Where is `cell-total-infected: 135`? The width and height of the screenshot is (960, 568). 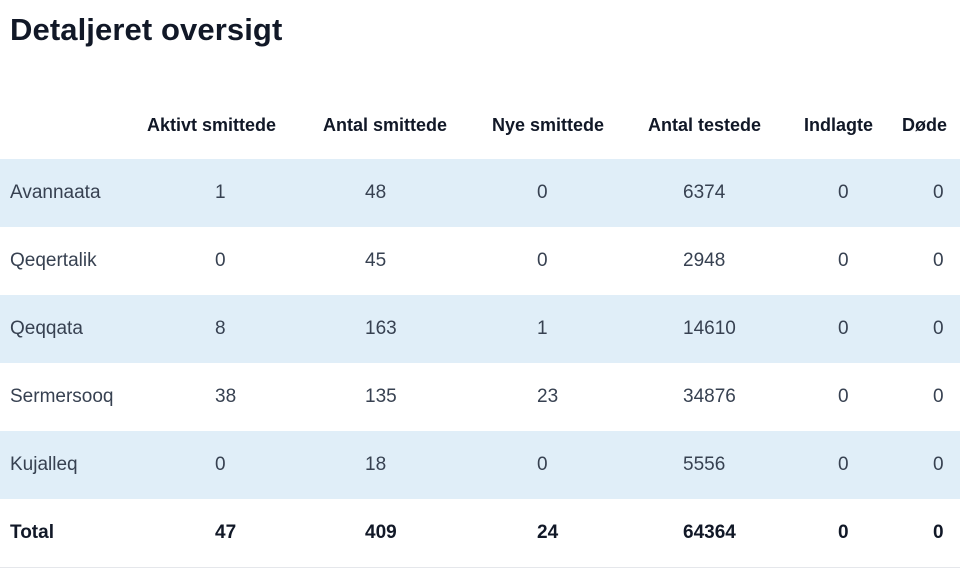 cell-total-infected: 135 is located at coordinates (394, 397).